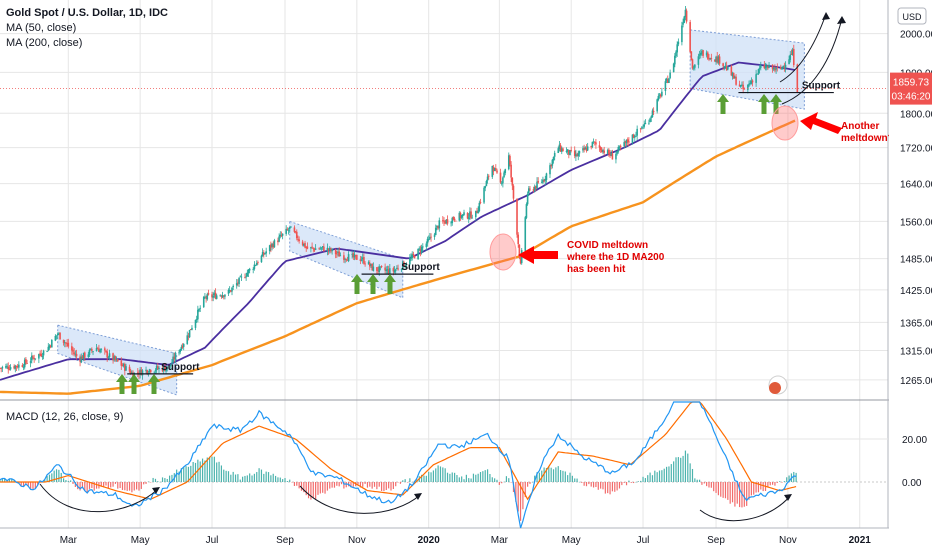  I want to click on macd-title: MACD (12, 26, close, 9), so click(65, 417).